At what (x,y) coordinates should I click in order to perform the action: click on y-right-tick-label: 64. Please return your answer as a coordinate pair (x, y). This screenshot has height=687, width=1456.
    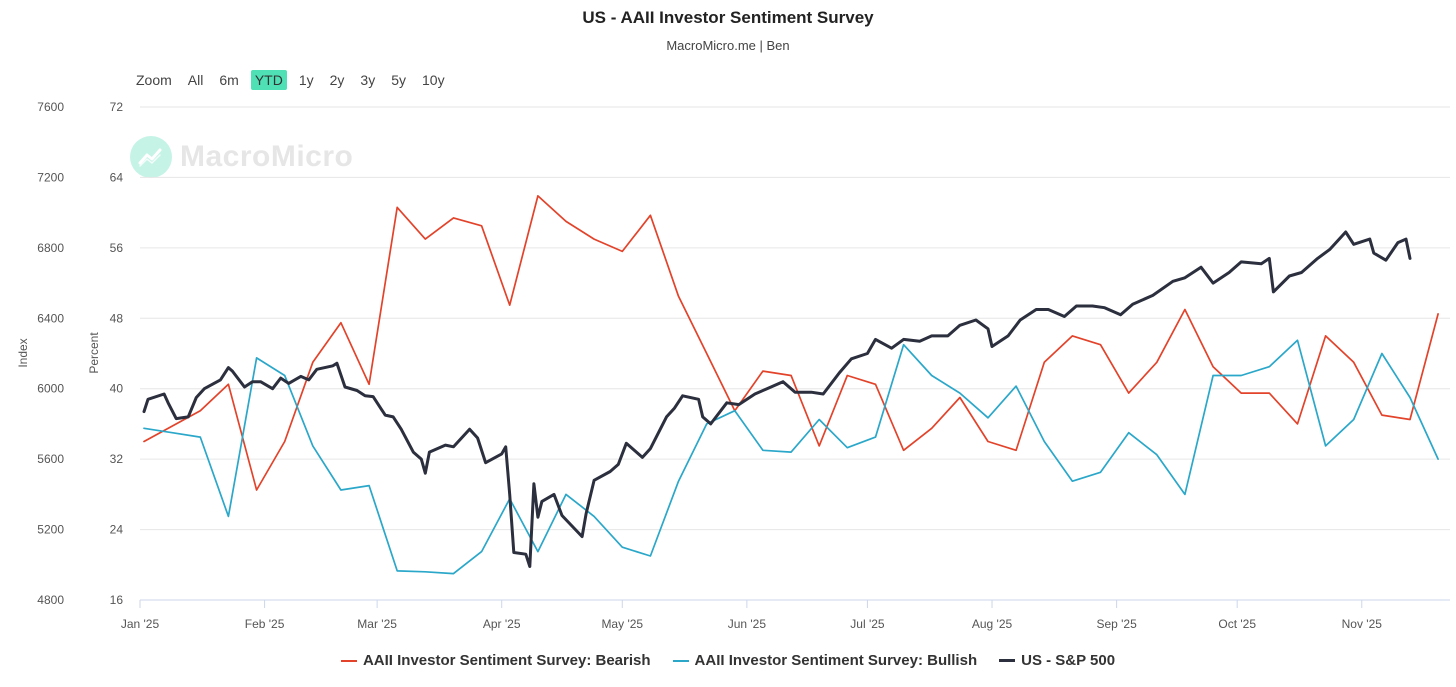
    Looking at the image, I should click on (117, 177).